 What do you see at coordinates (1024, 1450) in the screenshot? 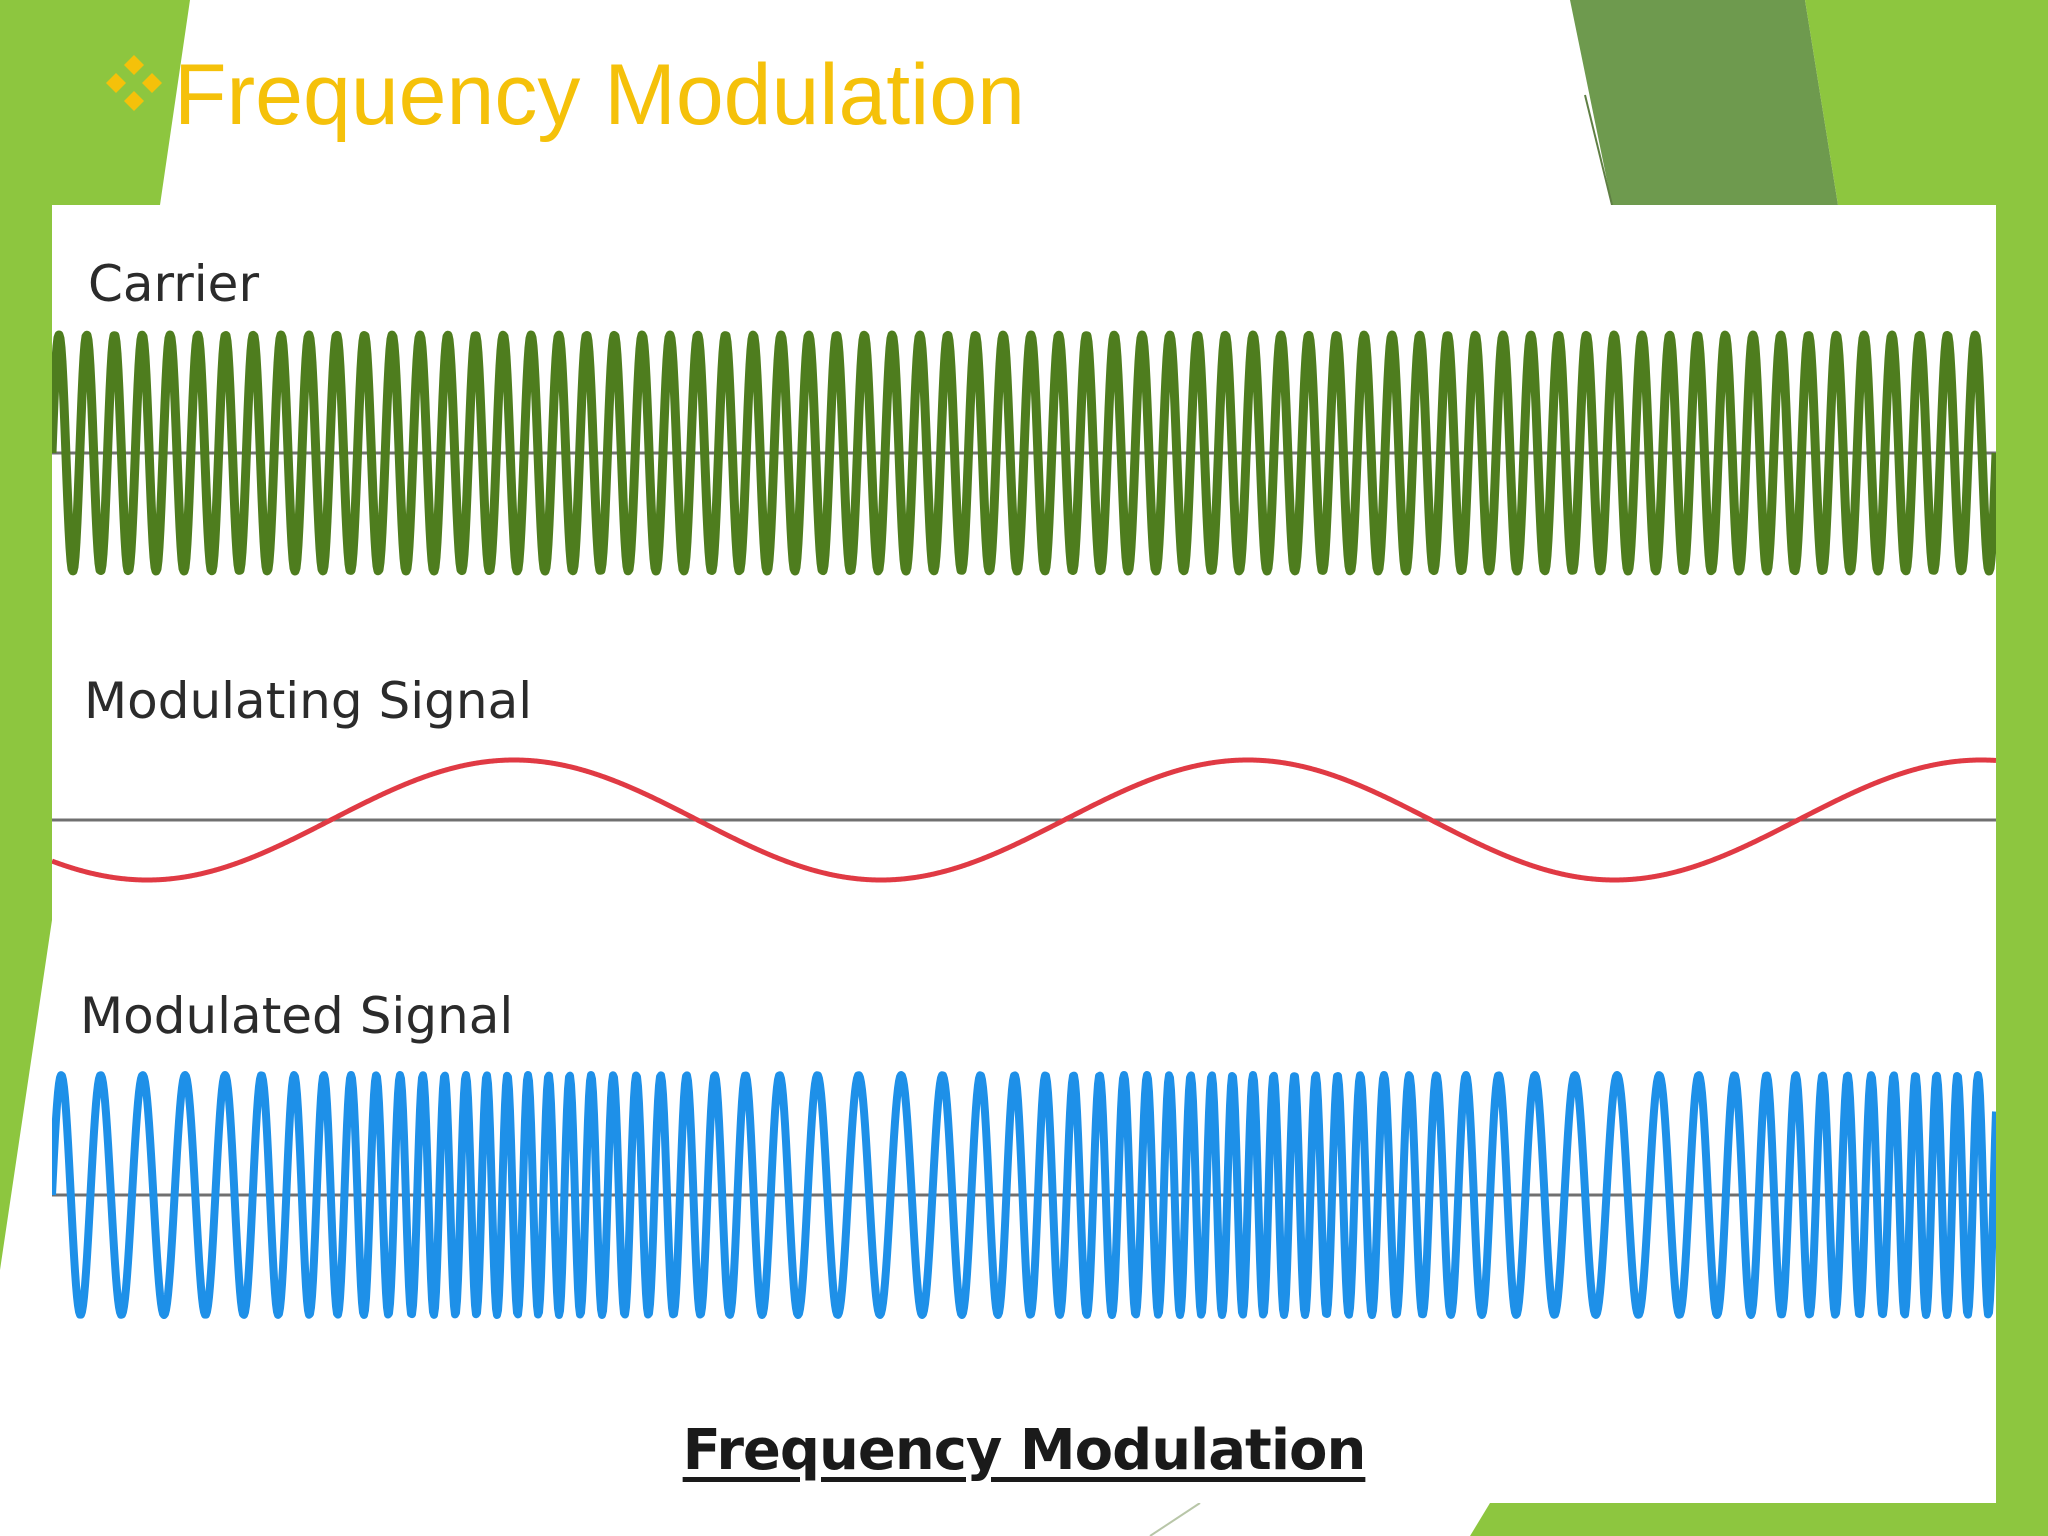
I see `figure-caption: Frequency Modulation` at bounding box center [1024, 1450].